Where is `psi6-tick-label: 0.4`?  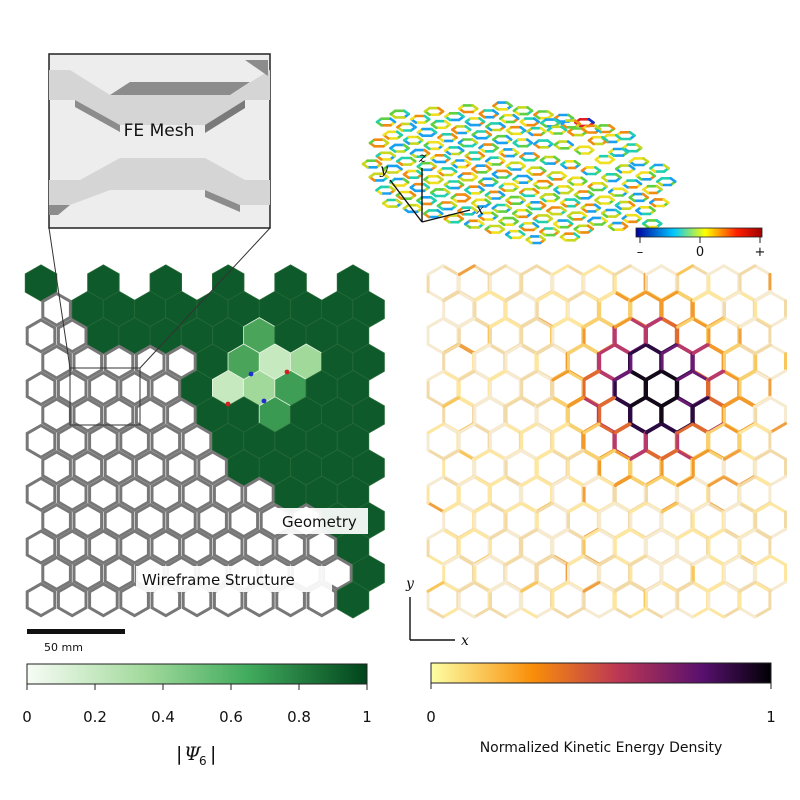 psi6-tick-label: 0.4 is located at coordinates (163, 717).